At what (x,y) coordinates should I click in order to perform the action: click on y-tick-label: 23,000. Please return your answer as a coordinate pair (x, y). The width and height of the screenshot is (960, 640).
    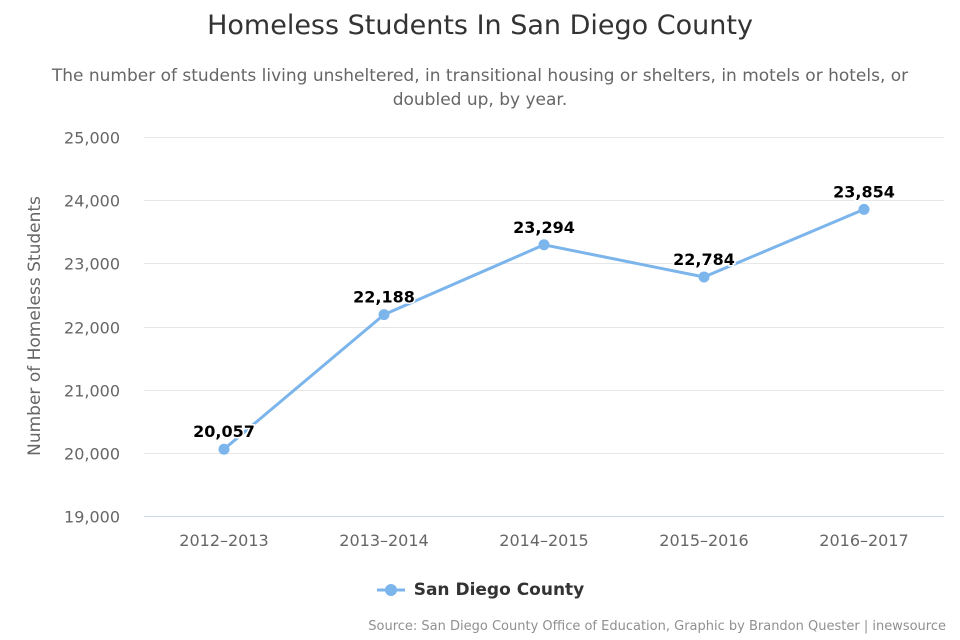
    Looking at the image, I should click on (92, 264).